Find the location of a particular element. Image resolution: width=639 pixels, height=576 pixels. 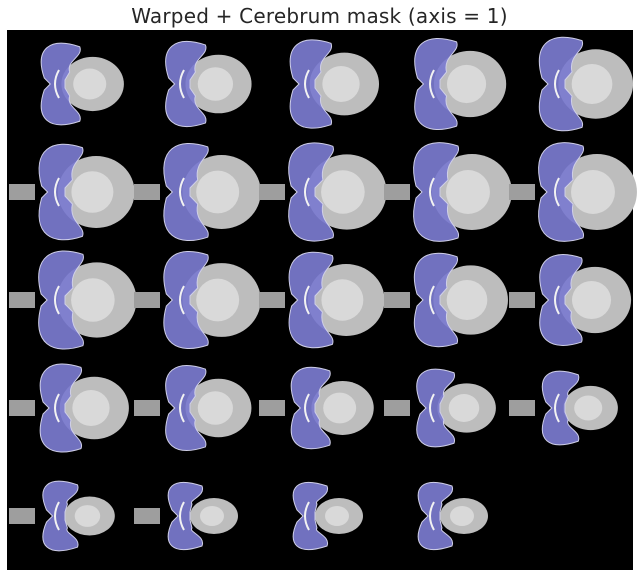

figure-title: Warped + Cerebrum mask (axis = 1) is located at coordinates (319, 16).